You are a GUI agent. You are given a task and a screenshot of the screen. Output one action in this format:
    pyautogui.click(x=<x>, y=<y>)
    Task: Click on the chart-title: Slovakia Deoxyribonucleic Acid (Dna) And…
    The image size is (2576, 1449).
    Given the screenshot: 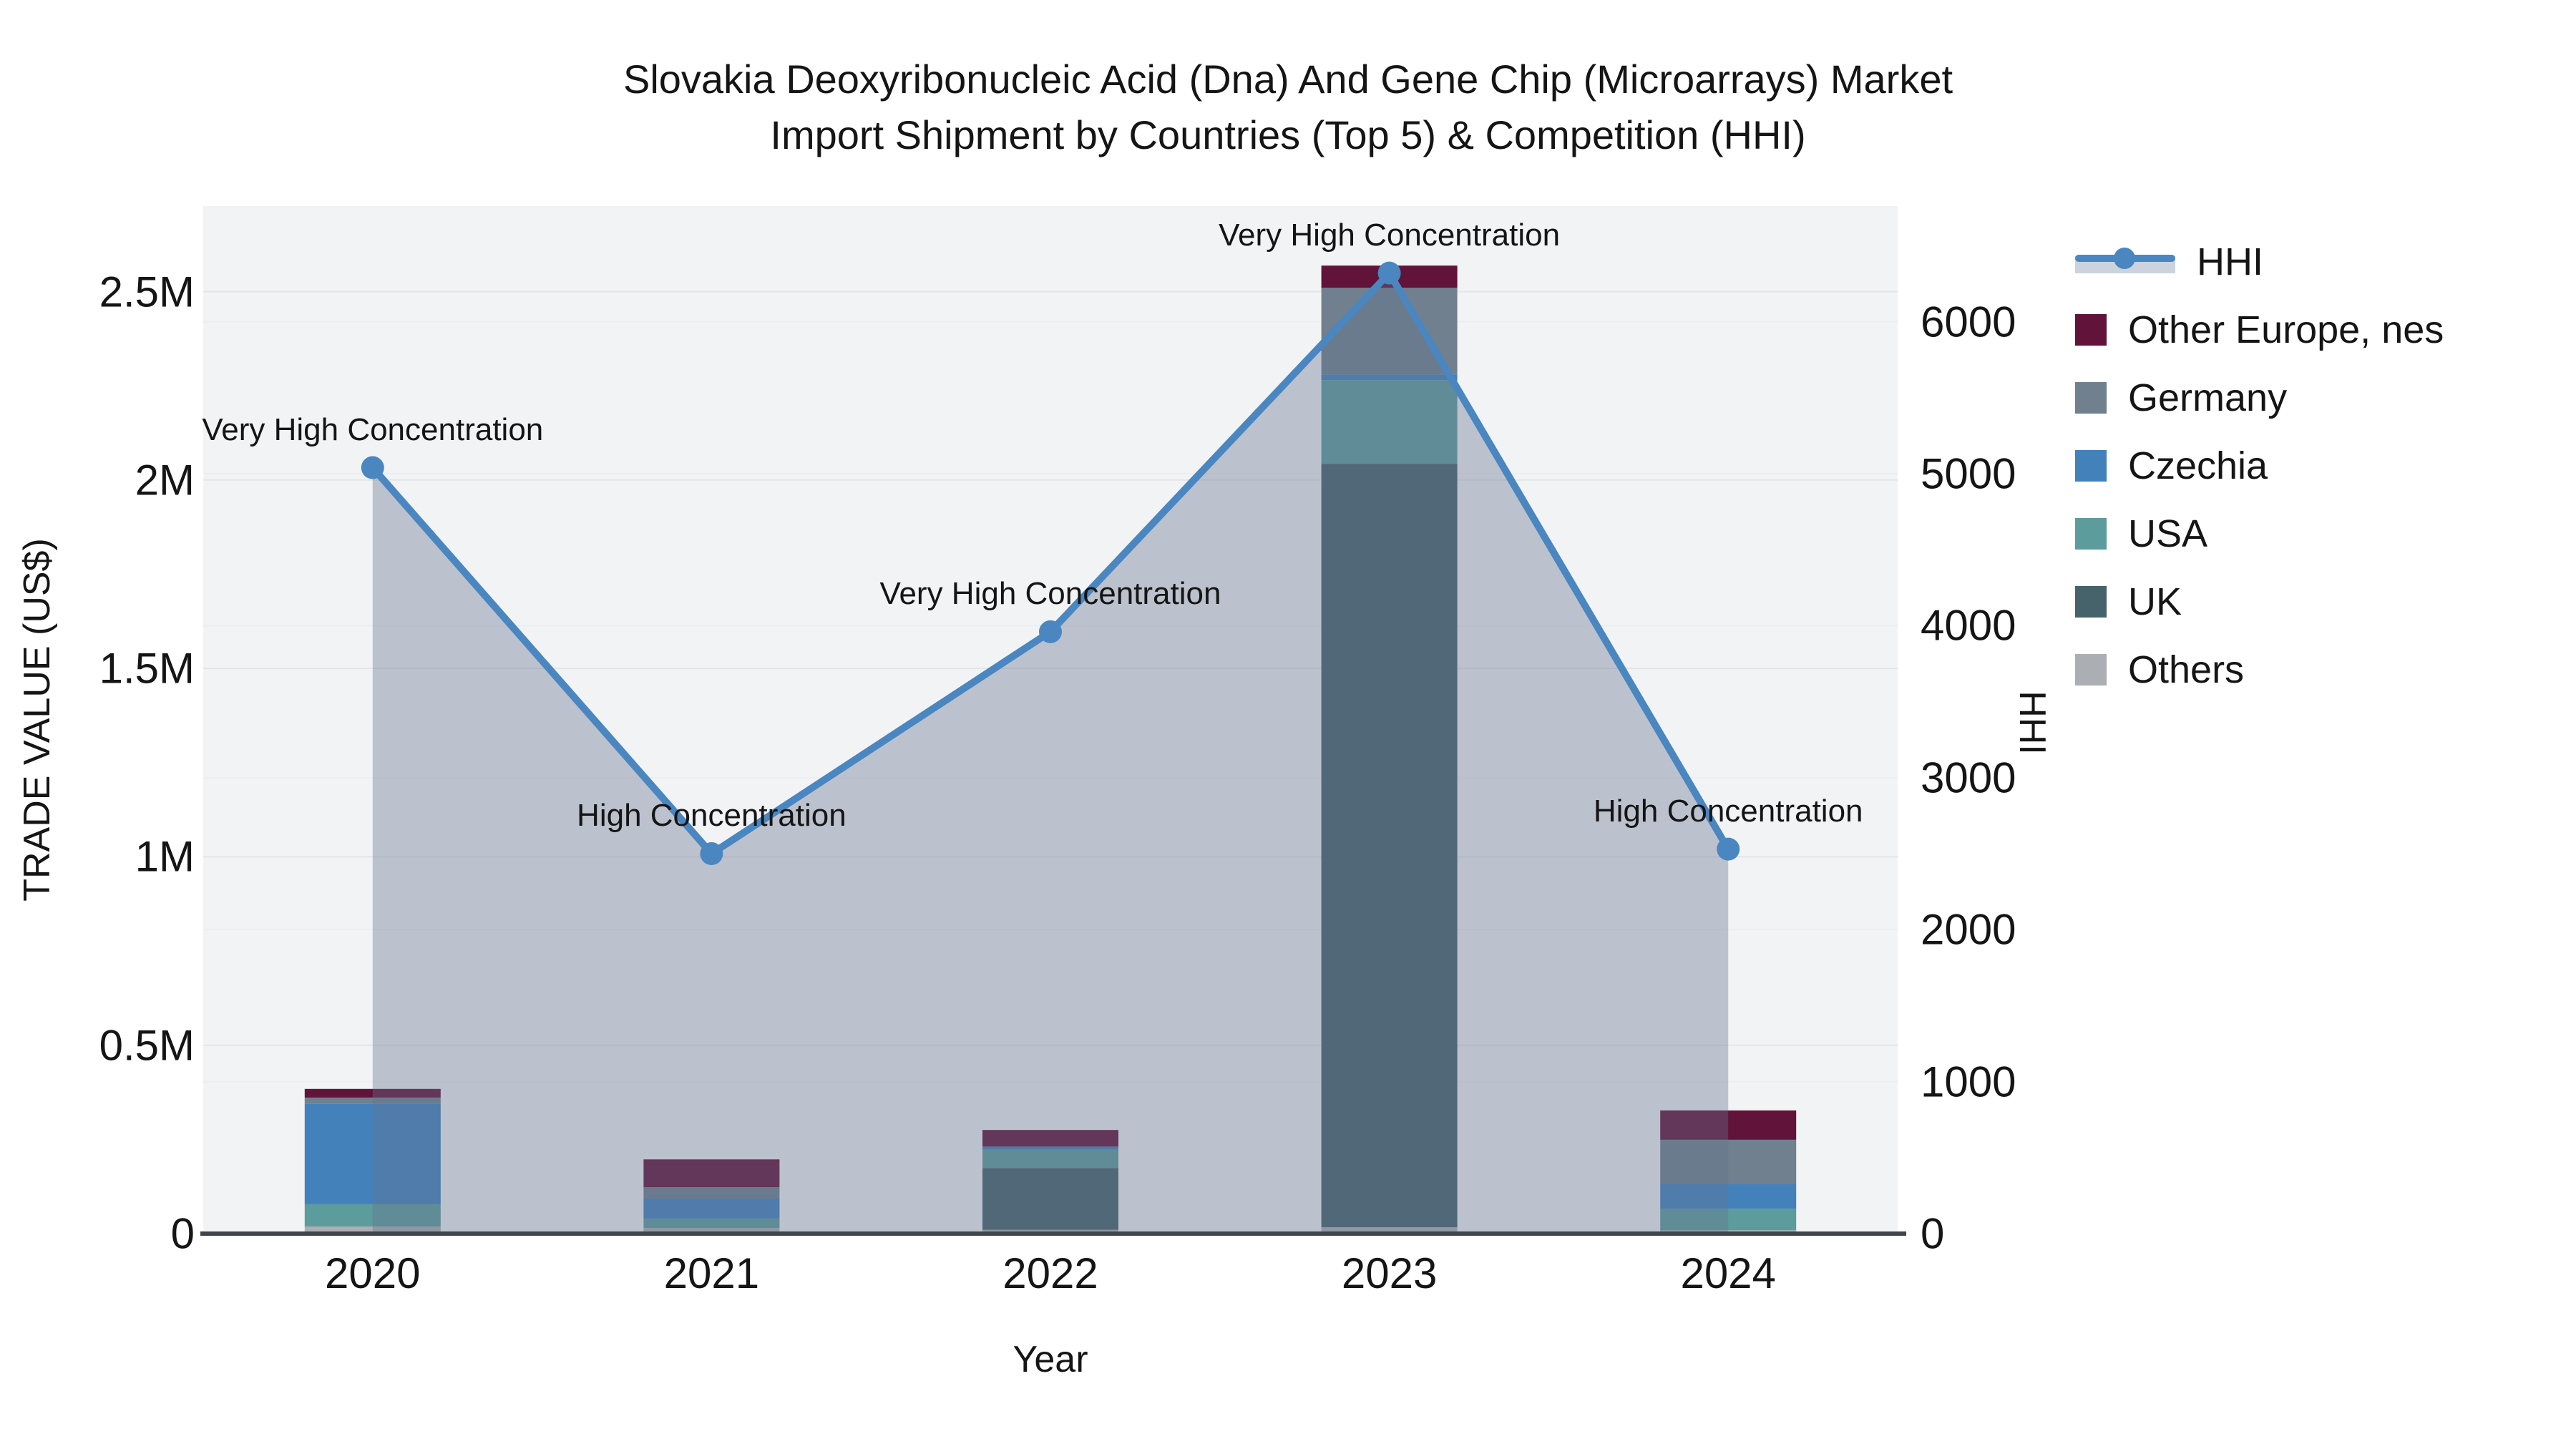 What is the action you would take?
    pyautogui.click(x=1288, y=107)
    